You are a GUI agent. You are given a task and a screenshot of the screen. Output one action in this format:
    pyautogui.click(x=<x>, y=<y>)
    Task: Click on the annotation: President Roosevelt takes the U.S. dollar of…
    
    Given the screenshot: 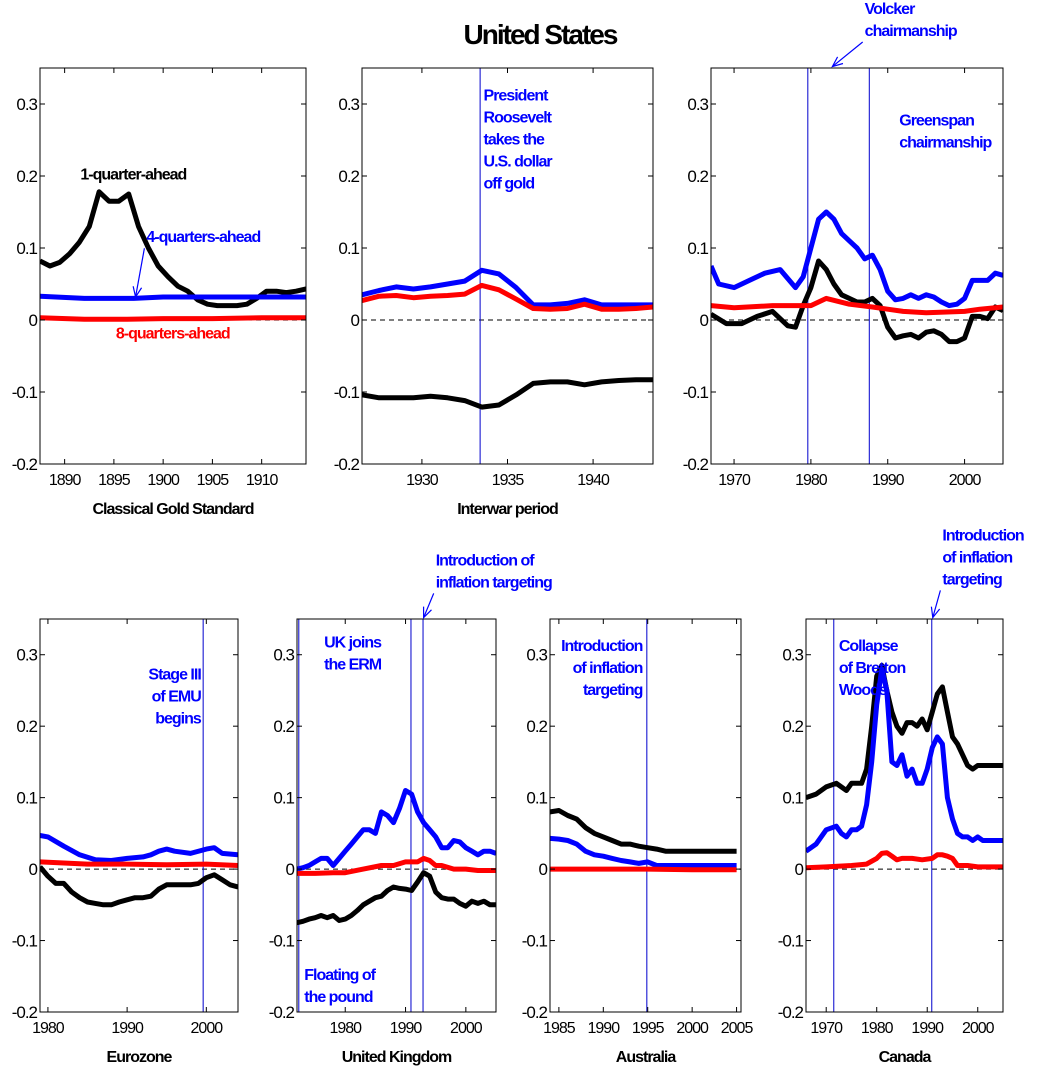 What is the action you would take?
    pyautogui.click(x=518, y=139)
    